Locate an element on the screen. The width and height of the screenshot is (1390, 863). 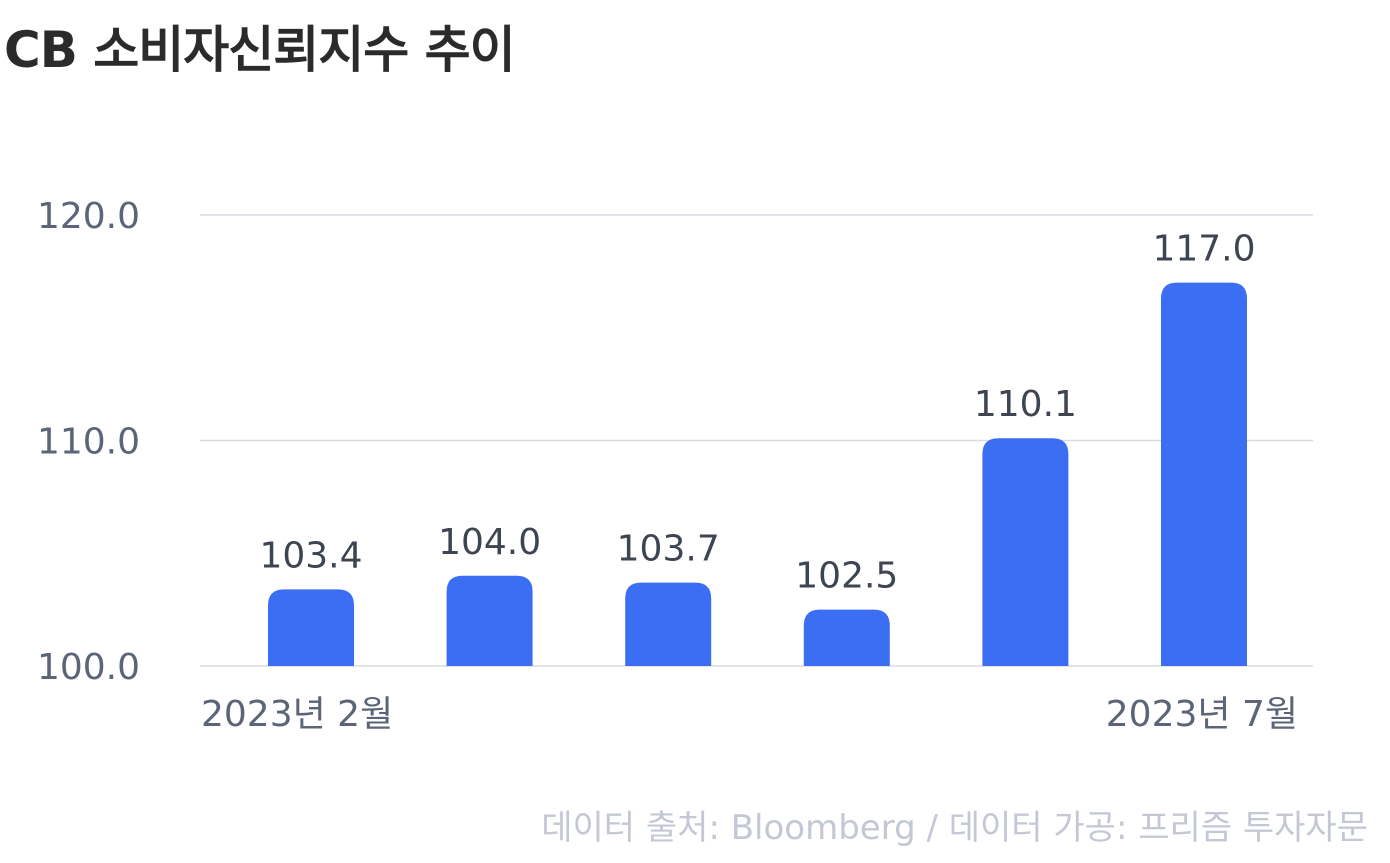
data-label: 102.5 is located at coordinates (846, 576).